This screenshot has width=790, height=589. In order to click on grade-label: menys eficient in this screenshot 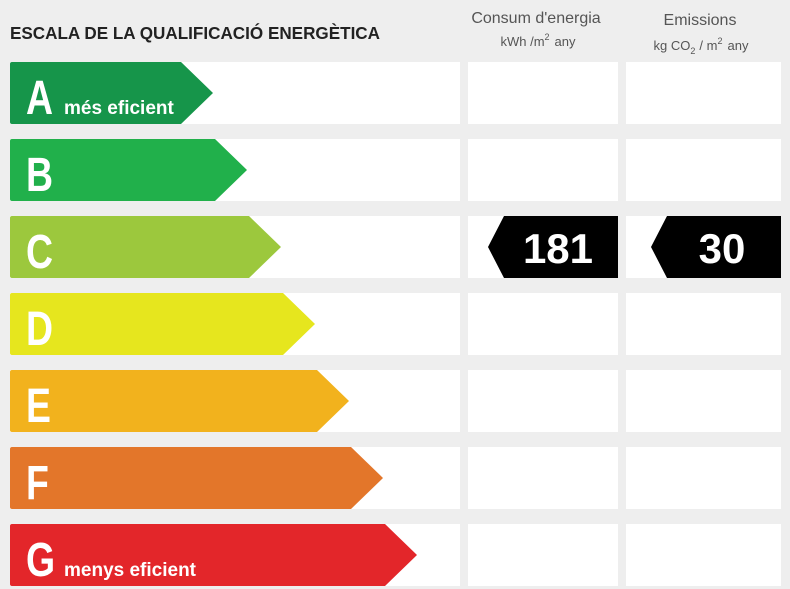, I will do `click(130, 570)`.